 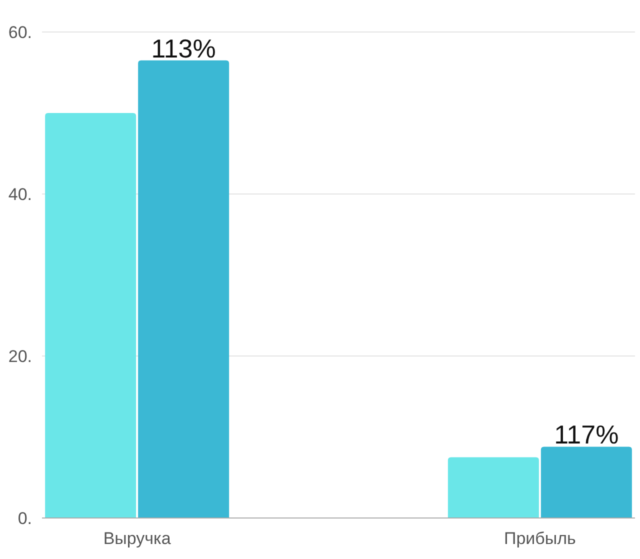 What do you see at coordinates (20, 194) in the screenshot?
I see `y-tick-label: 40.` at bounding box center [20, 194].